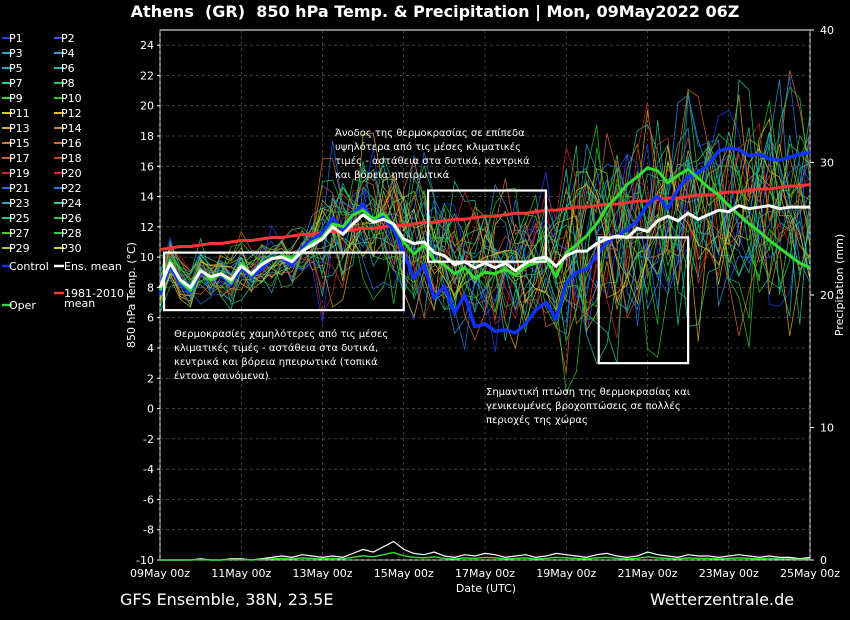 The width and height of the screenshot is (850, 620). Describe the element at coordinates (160, 573) in the screenshot. I see `x-tick-label: 09May 00z` at that location.